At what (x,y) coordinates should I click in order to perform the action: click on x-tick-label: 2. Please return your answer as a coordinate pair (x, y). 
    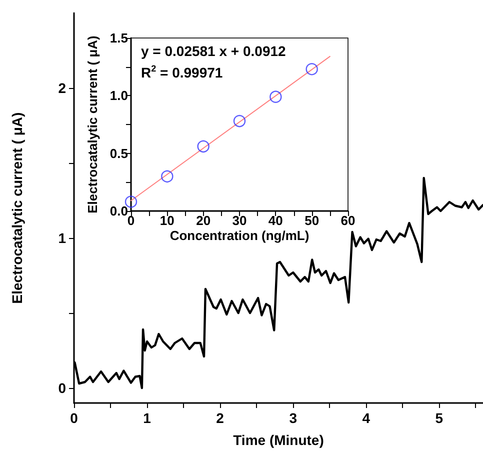
    Looking at the image, I should click on (220, 418).